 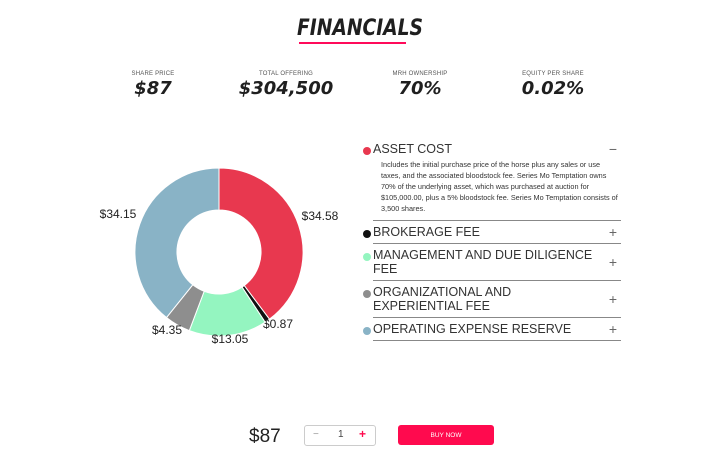 What do you see at coordinates (442, 299) in the screenshot?
I see `accordion-title: ORGANIZATIONAL AND EXPERIENTIAL FEE` at bounding box center [442, 299].